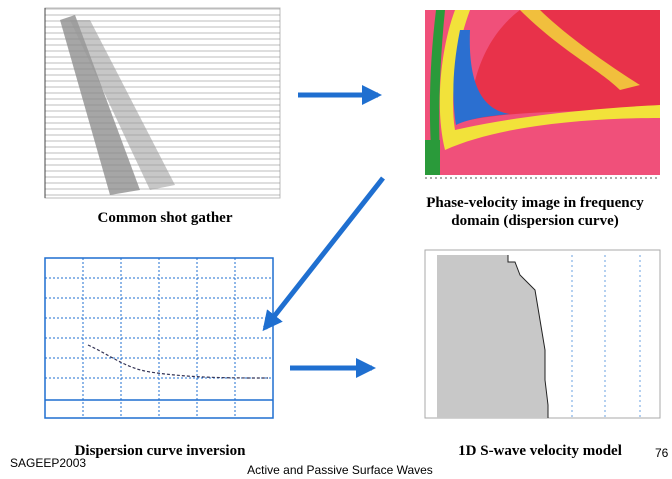  Describe the element at coordinates (162, 103) in the screenshot. I see `shot-gather-image` at that location.